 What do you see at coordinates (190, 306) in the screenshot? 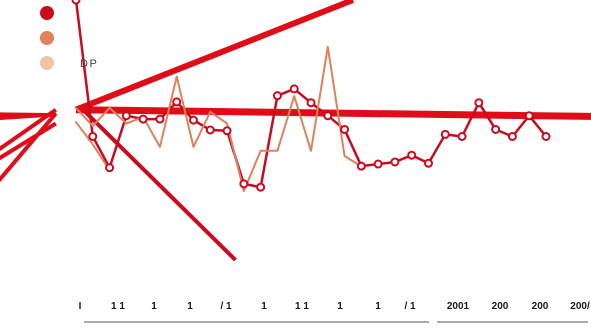
I see `x-tick-label-3: 1` at bounding box center [190, 306].